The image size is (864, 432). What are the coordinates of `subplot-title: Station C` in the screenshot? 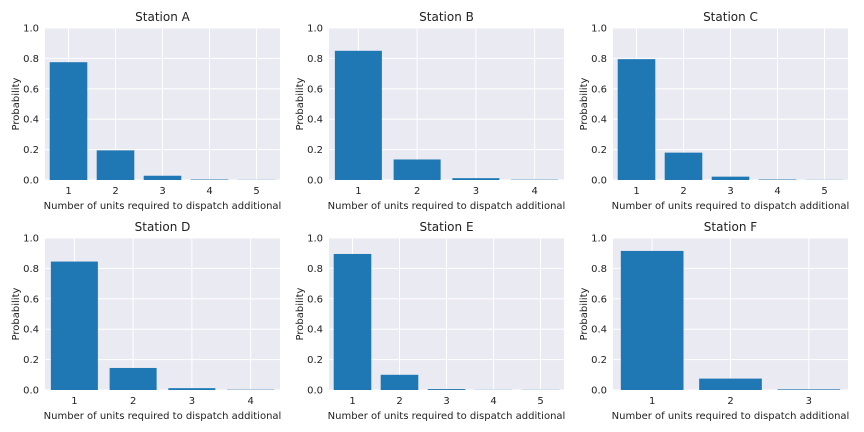 It's located at (730, 17).